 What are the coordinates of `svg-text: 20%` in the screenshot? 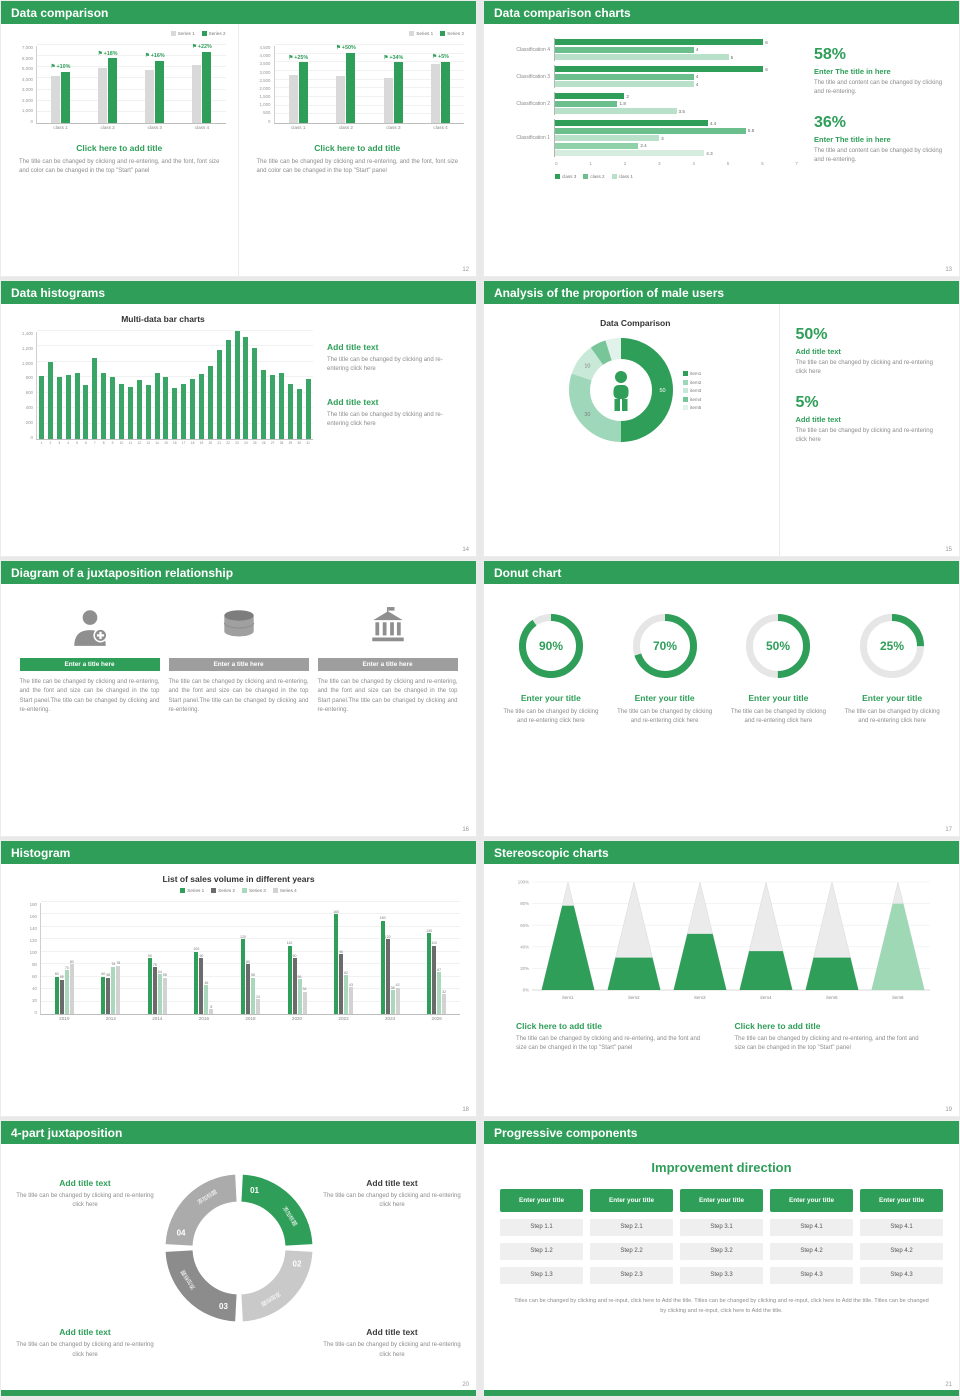 It's located at (524, 968).